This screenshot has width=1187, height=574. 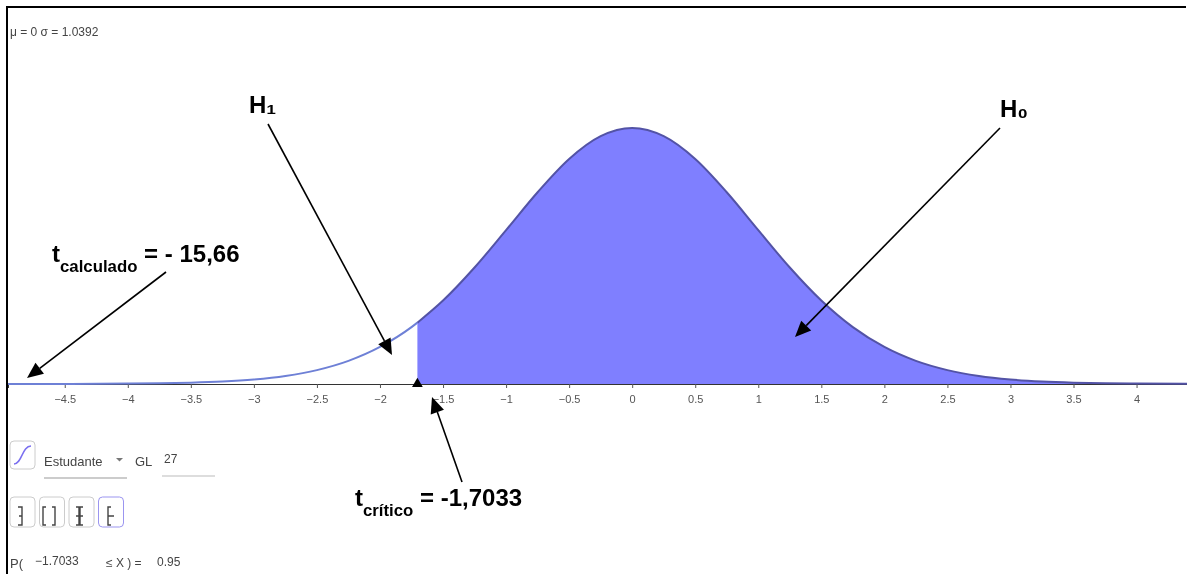 I want to click on text: H₁, so click(x=263, y=104).